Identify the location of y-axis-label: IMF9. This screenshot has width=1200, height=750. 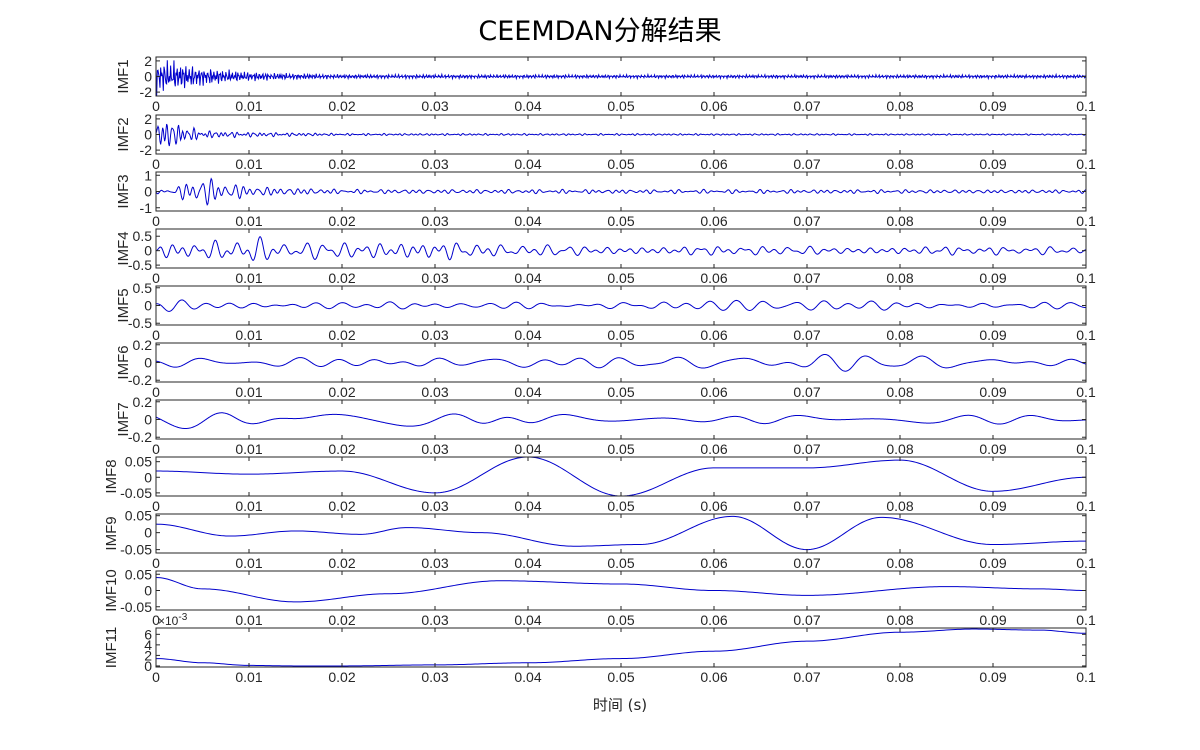
(111, 533).